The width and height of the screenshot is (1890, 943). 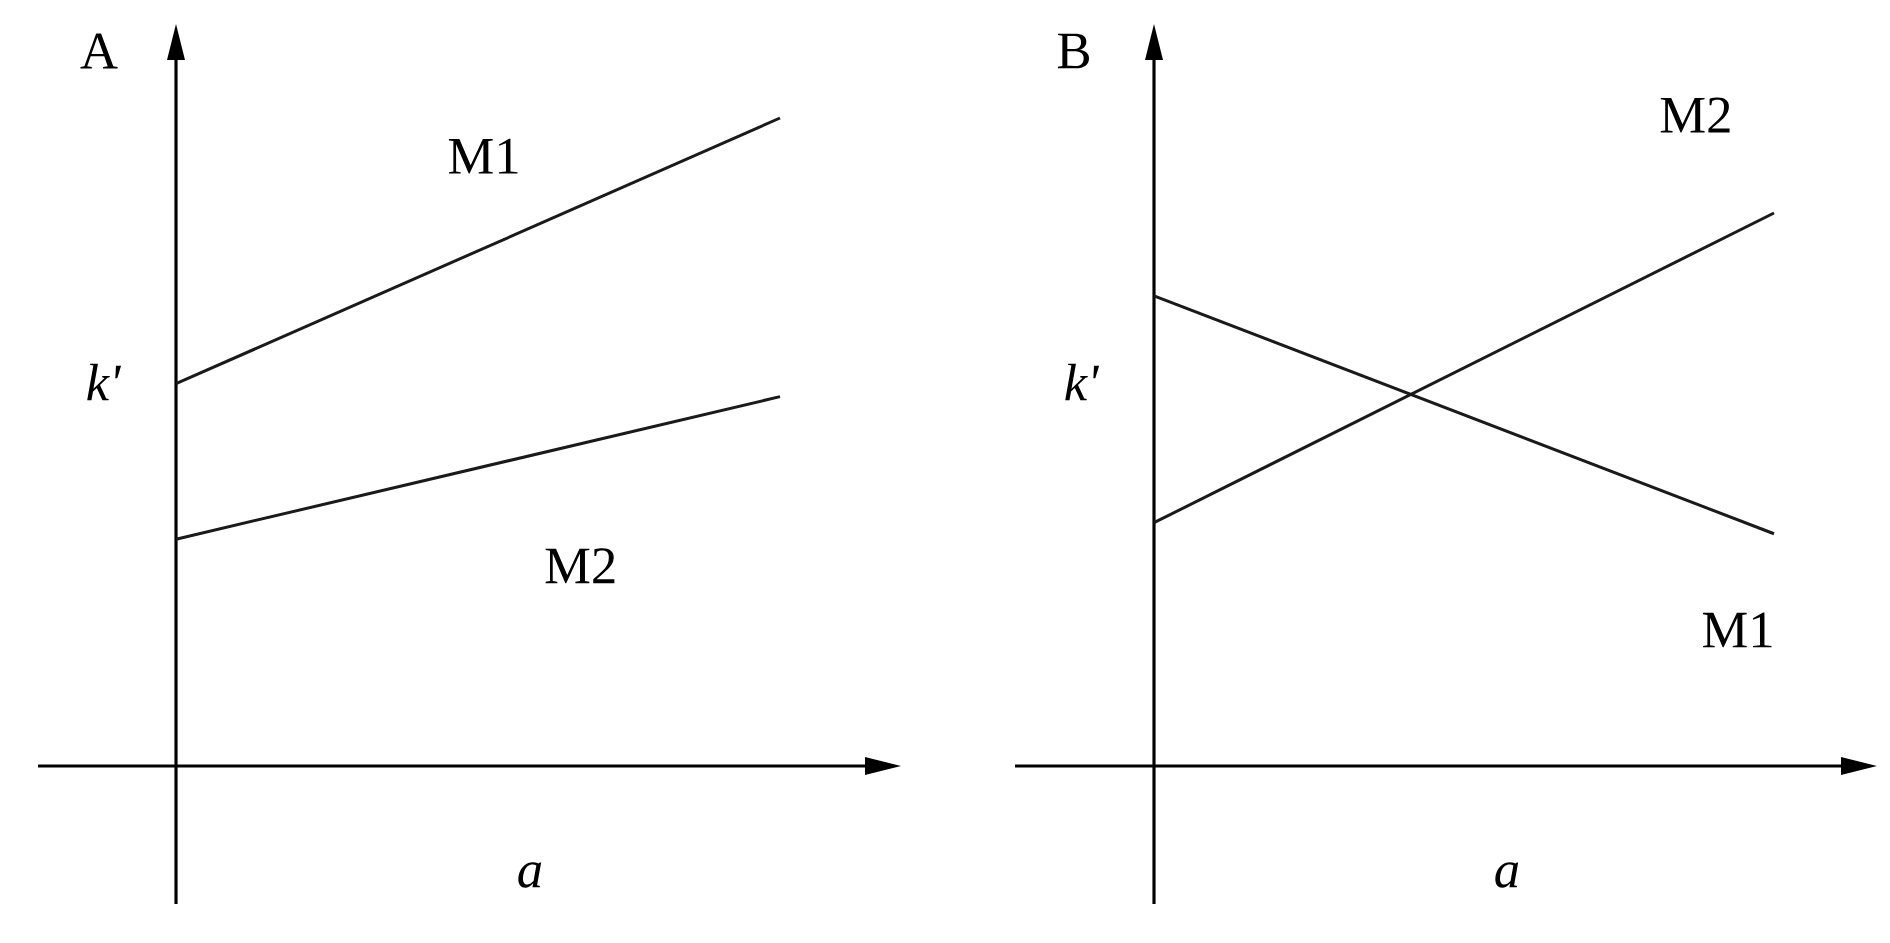 What do you see at coordinates (99, 51) in the screenshot?
I see `chart-title: A` at bounding box center [99, 51].